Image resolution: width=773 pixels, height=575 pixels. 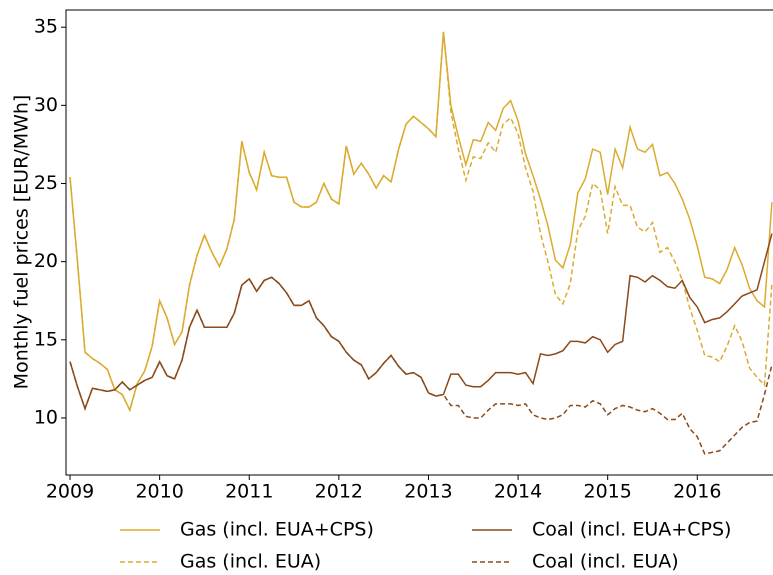 I want to click on legend-label: Gas (incl. EUA), so click(x=250, y=562).